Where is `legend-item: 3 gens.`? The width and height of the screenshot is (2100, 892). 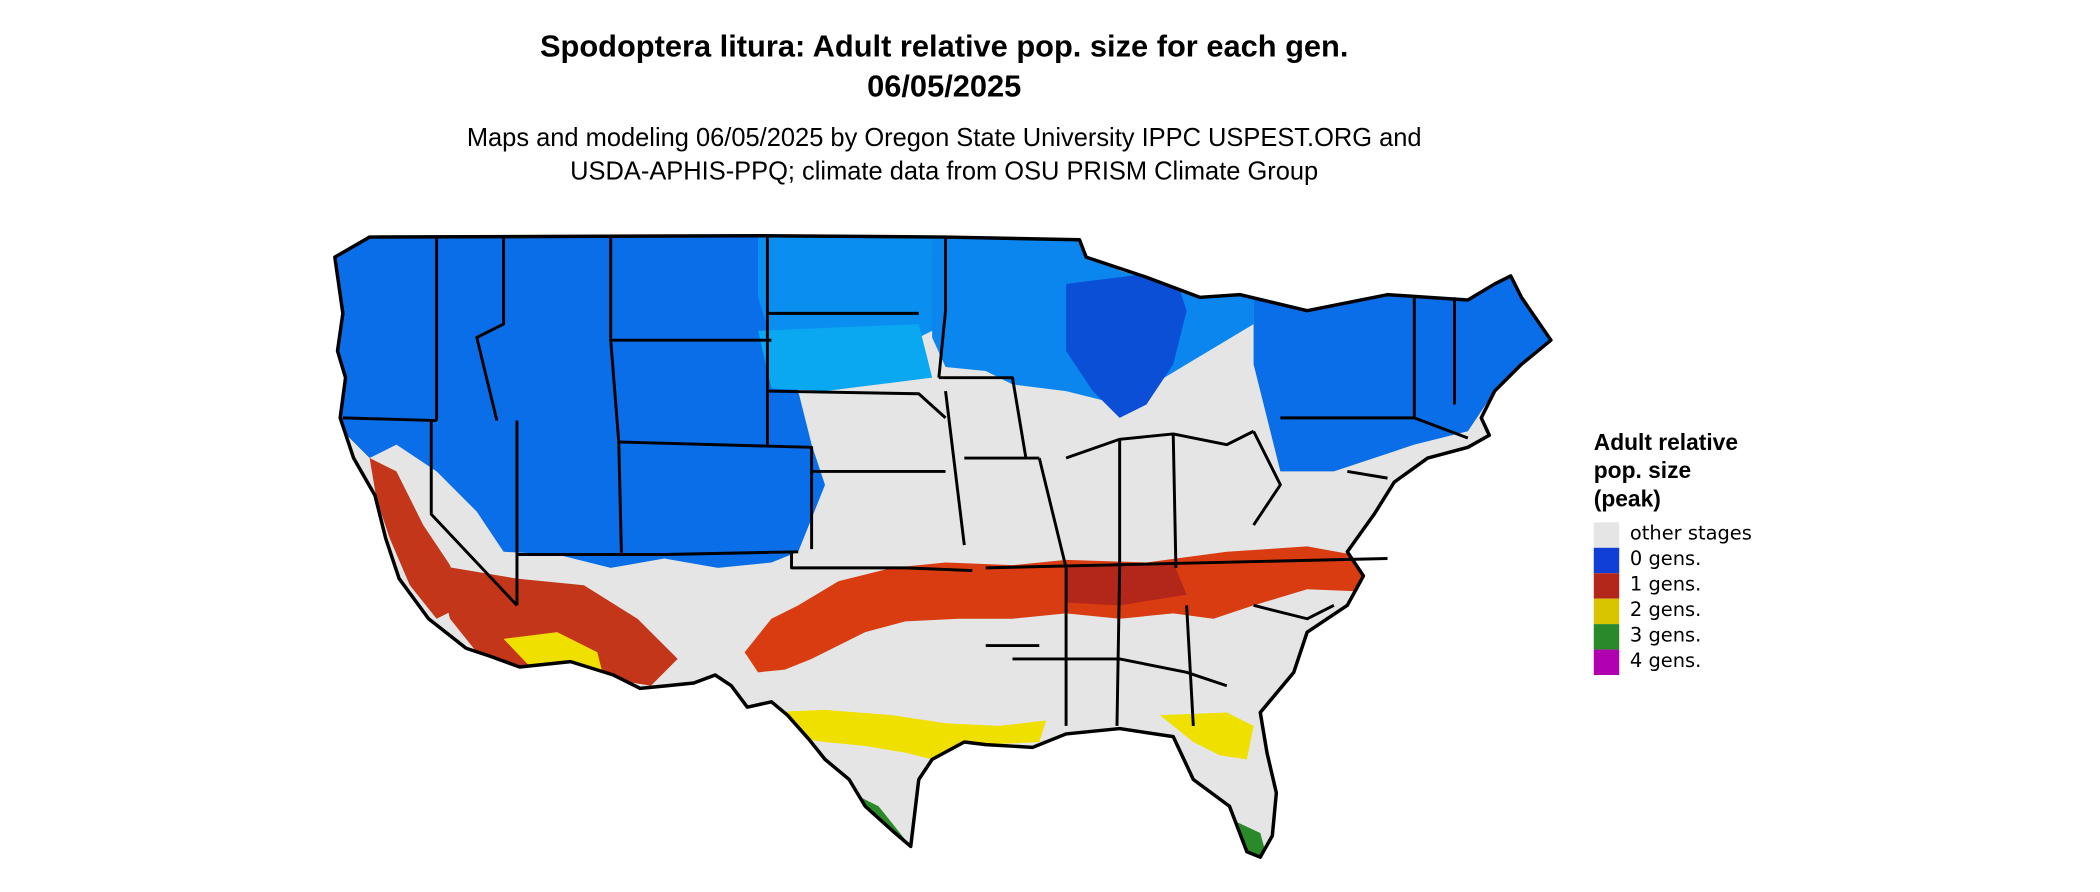
legend-item: 3 gens. is located at coordinates (1707, 637).